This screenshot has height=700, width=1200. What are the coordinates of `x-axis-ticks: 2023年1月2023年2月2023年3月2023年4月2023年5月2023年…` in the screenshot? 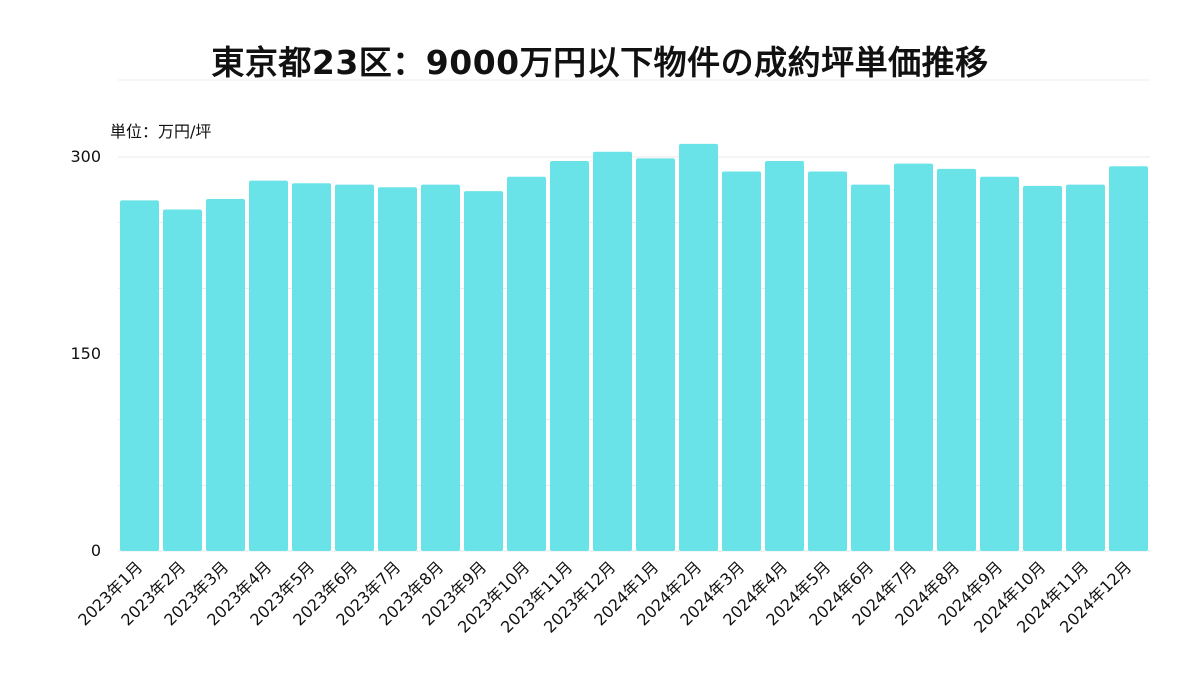 It's located at (604, 596).